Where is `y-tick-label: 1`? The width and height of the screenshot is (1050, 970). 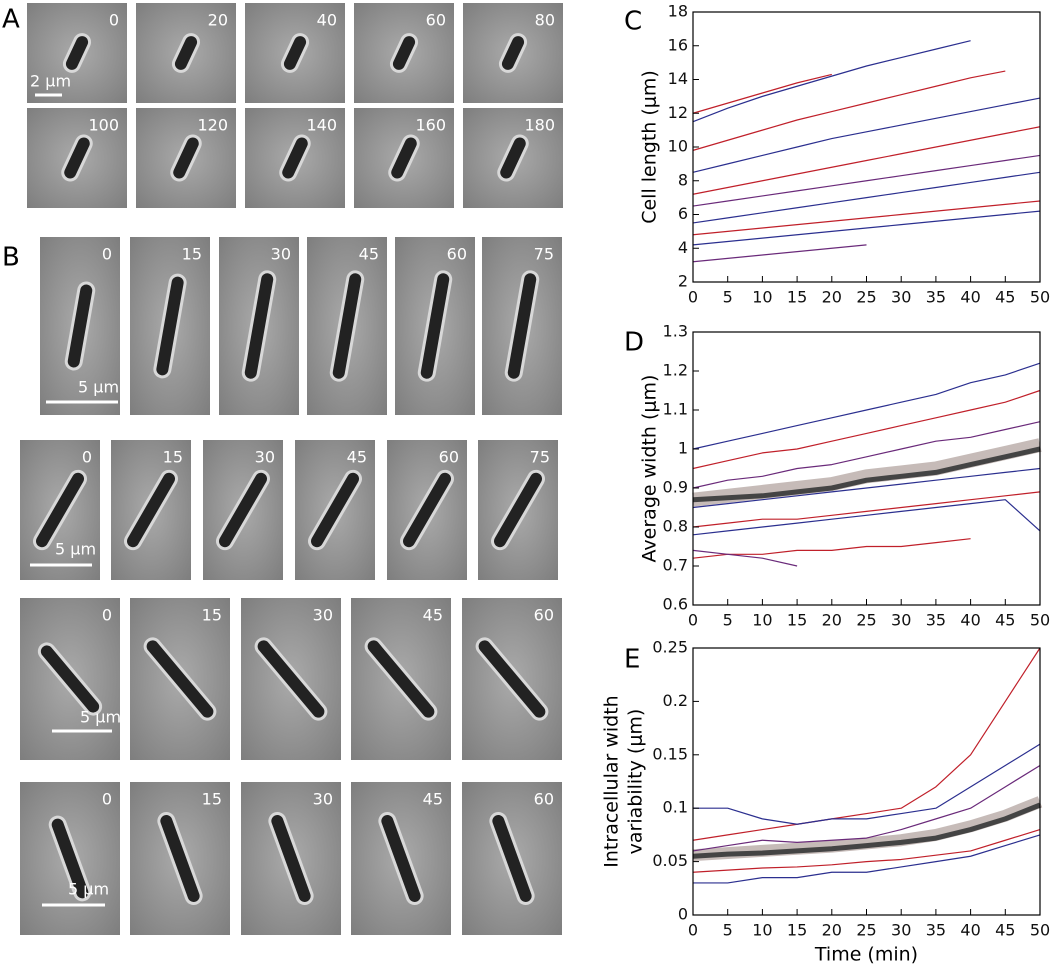
y-tick-label: 1 is located at coordinates (683, 448).